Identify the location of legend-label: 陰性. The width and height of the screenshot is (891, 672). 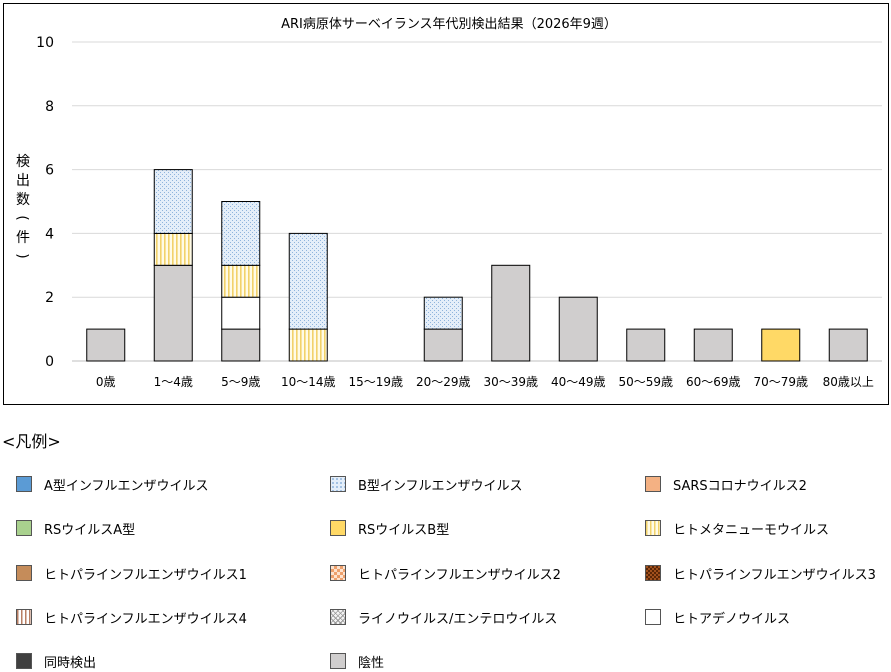
(371, 663).